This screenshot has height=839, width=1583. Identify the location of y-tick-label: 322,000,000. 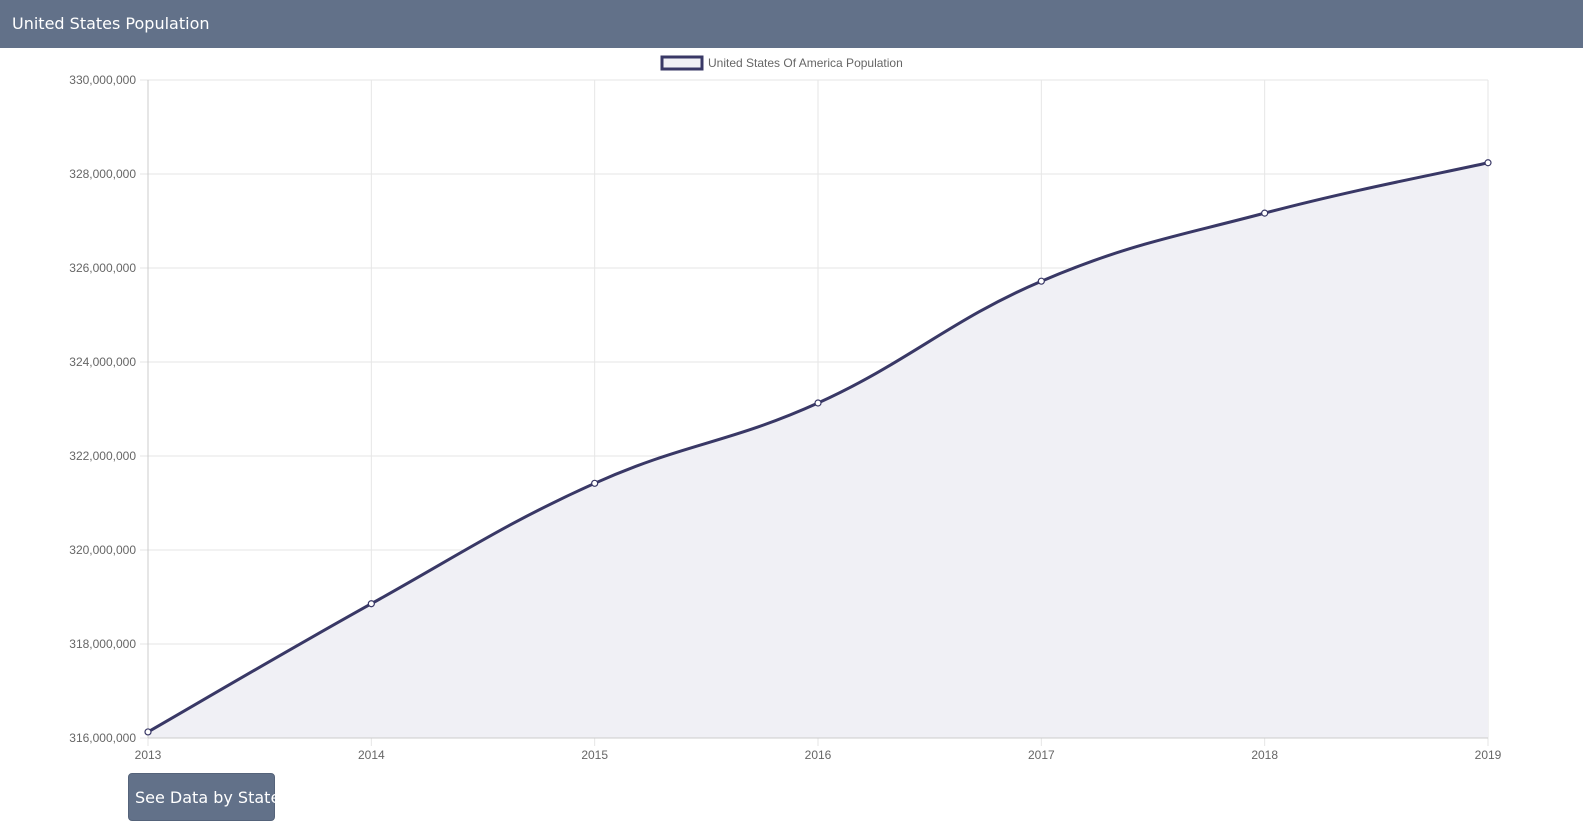
(102, 456).